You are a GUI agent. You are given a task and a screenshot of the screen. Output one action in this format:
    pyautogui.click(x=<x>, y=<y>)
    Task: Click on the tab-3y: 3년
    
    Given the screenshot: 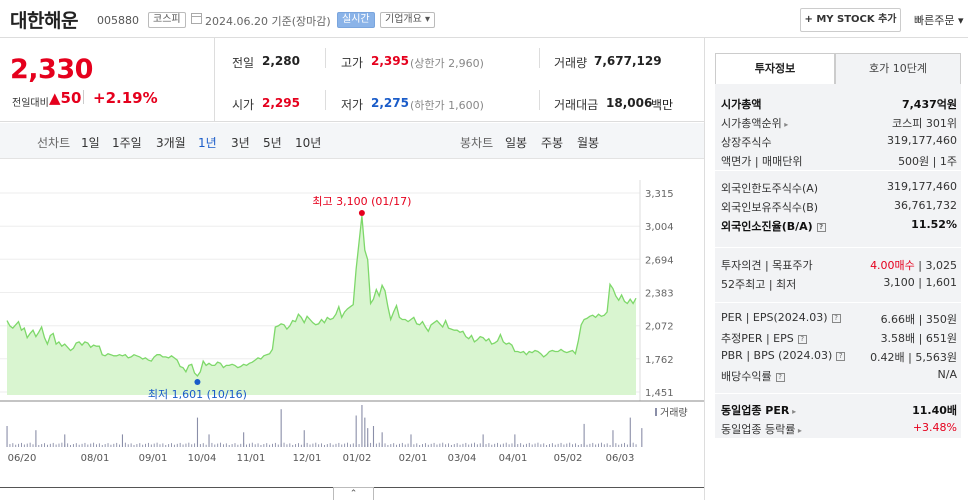 What is the action you would take?
    pyautogui.click(x=240, y=143)
    